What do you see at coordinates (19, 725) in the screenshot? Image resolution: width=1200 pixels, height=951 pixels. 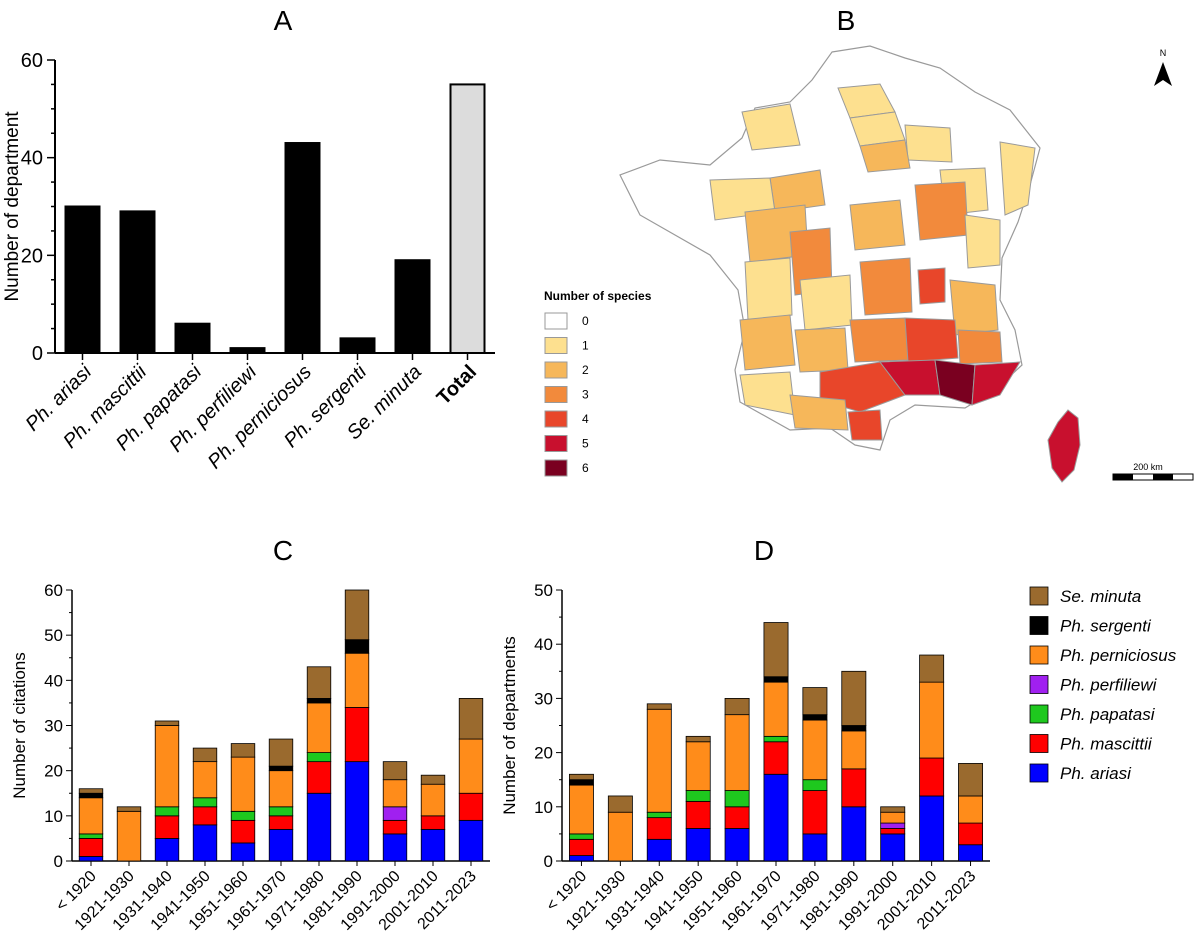 I see `y-axis-title: Number of citations` at bounding box center [19, 725].